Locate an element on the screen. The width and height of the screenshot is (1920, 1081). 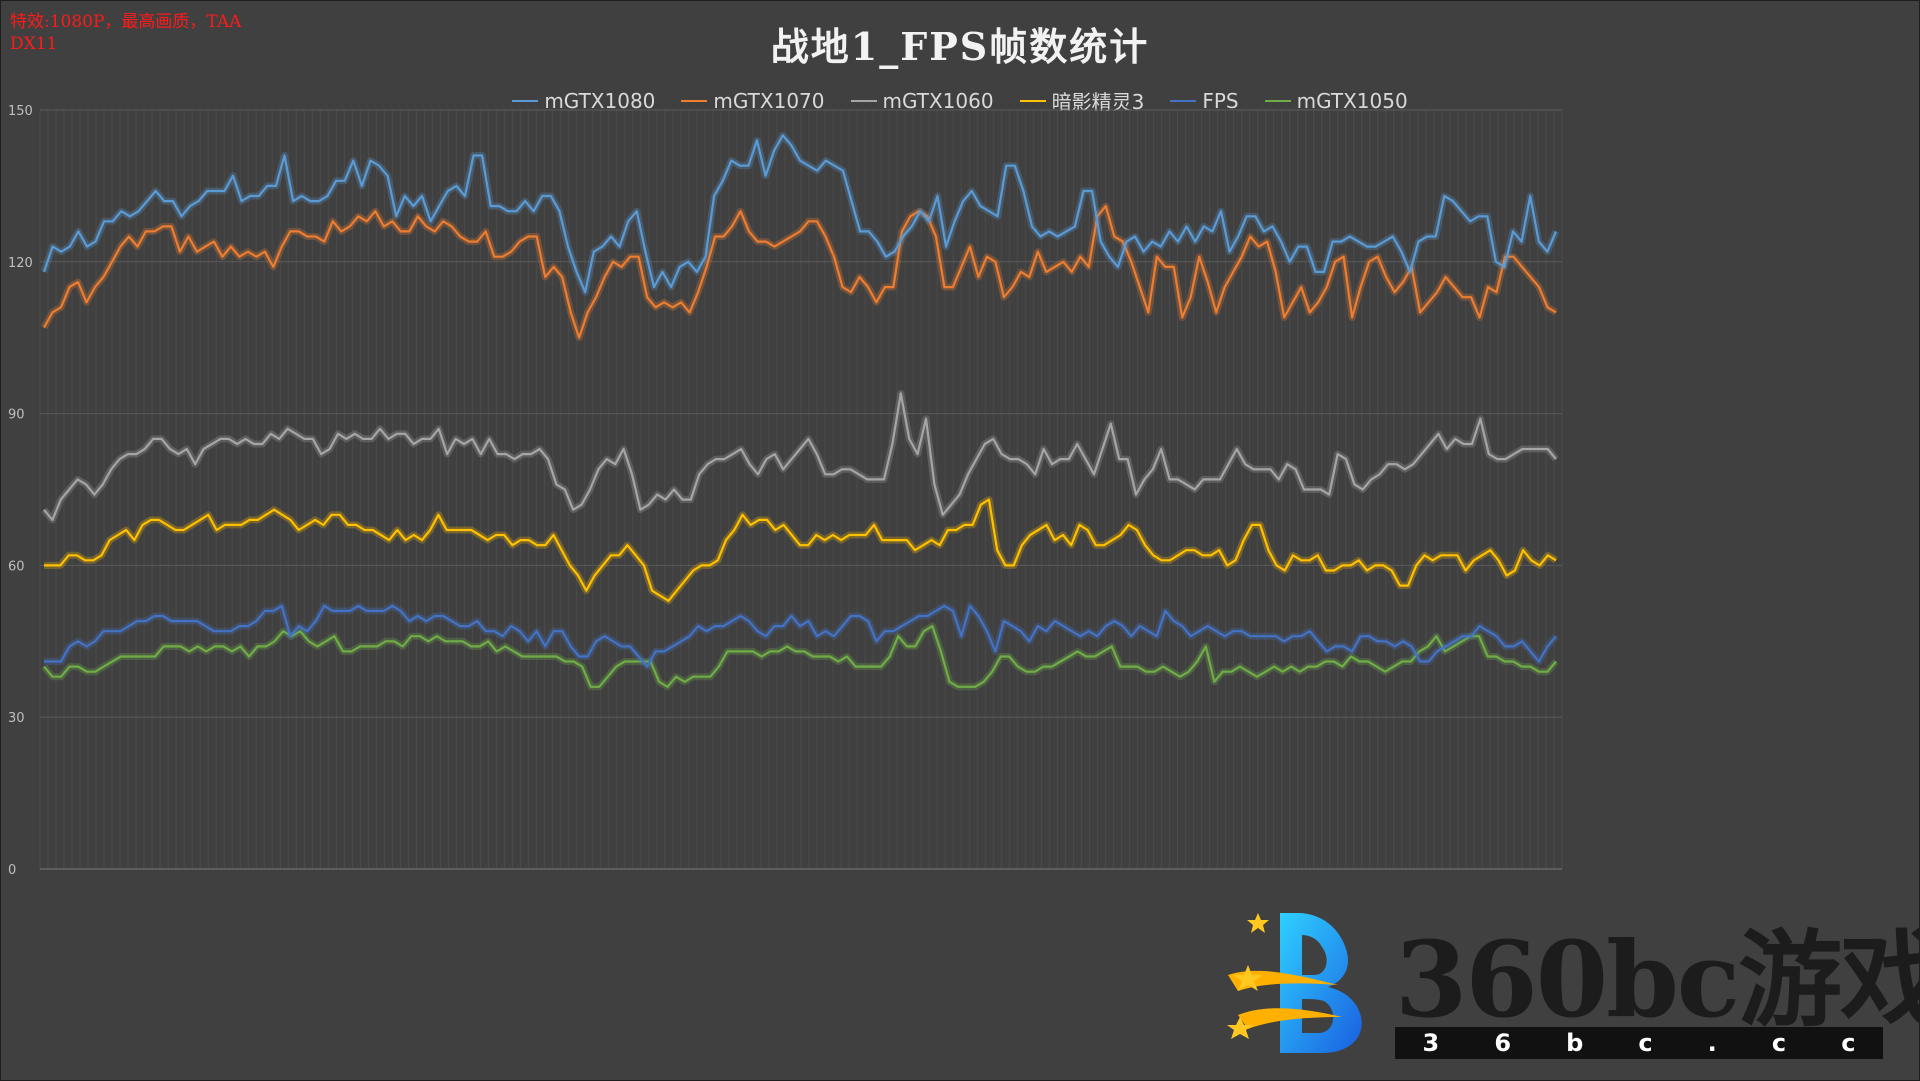
chart-title: 战地1_FPS帧数统计 is located at coordinates (960, 46).